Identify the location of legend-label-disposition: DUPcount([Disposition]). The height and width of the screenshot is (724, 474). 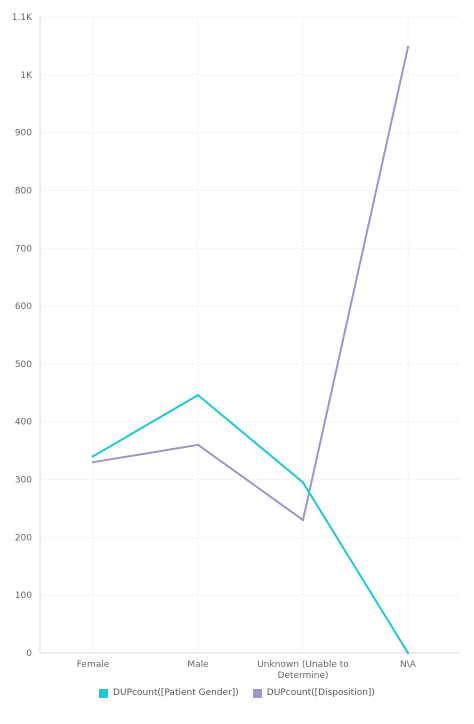
(320, 693).